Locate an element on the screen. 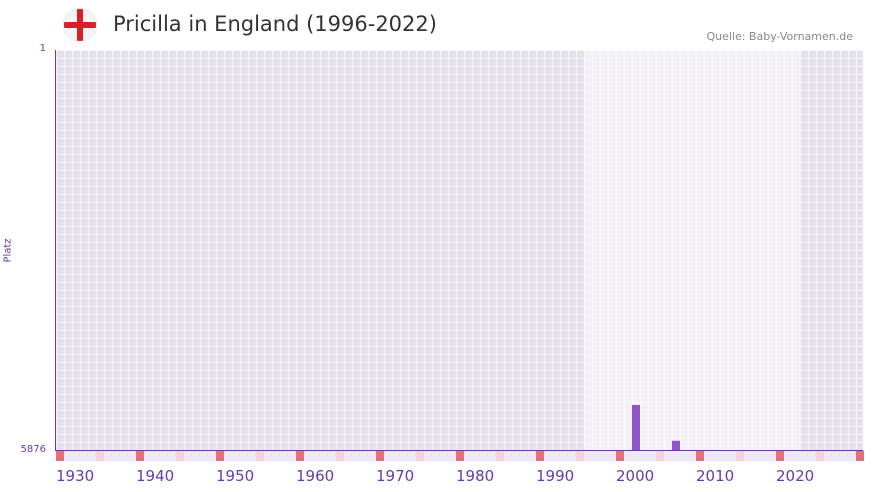 The height and width of the screenshot is (492, 873). y-tick-top: 1 is located at coordinates (42, 48).